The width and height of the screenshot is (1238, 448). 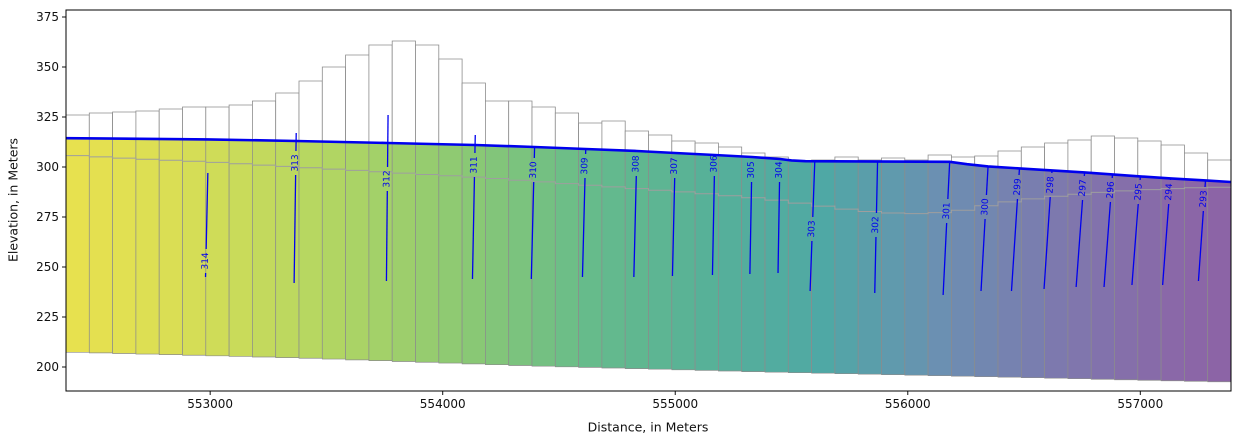 I want to click on contour-label: 314, so click(x=206, y=261).